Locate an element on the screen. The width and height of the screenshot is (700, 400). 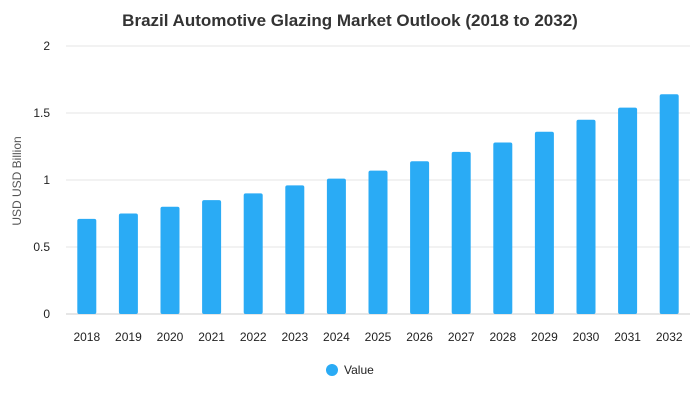
y-tick-label: 2 is located at coordinates (46, 46).